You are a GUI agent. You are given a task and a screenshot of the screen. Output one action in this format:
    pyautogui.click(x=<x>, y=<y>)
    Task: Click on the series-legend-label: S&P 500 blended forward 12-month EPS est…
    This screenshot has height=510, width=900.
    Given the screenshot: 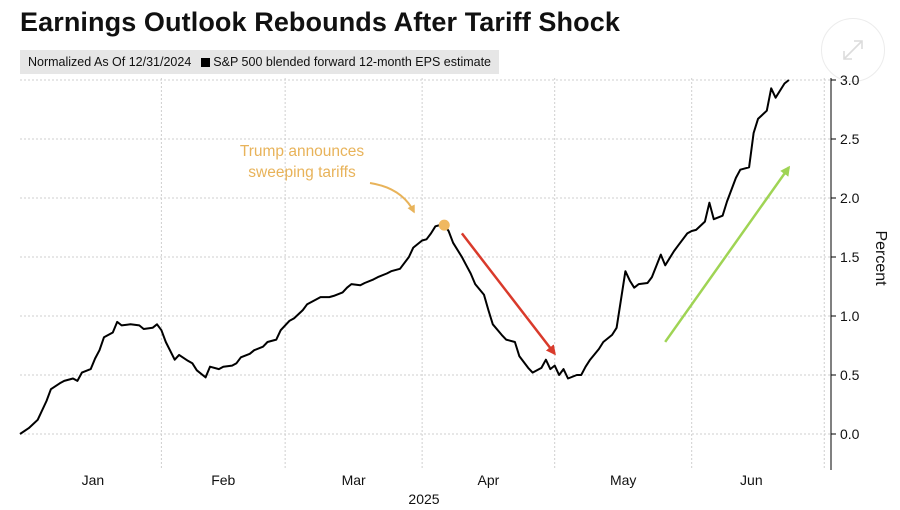 What is the action you would take?
    pyautogui.click(x=352, y=62)
    